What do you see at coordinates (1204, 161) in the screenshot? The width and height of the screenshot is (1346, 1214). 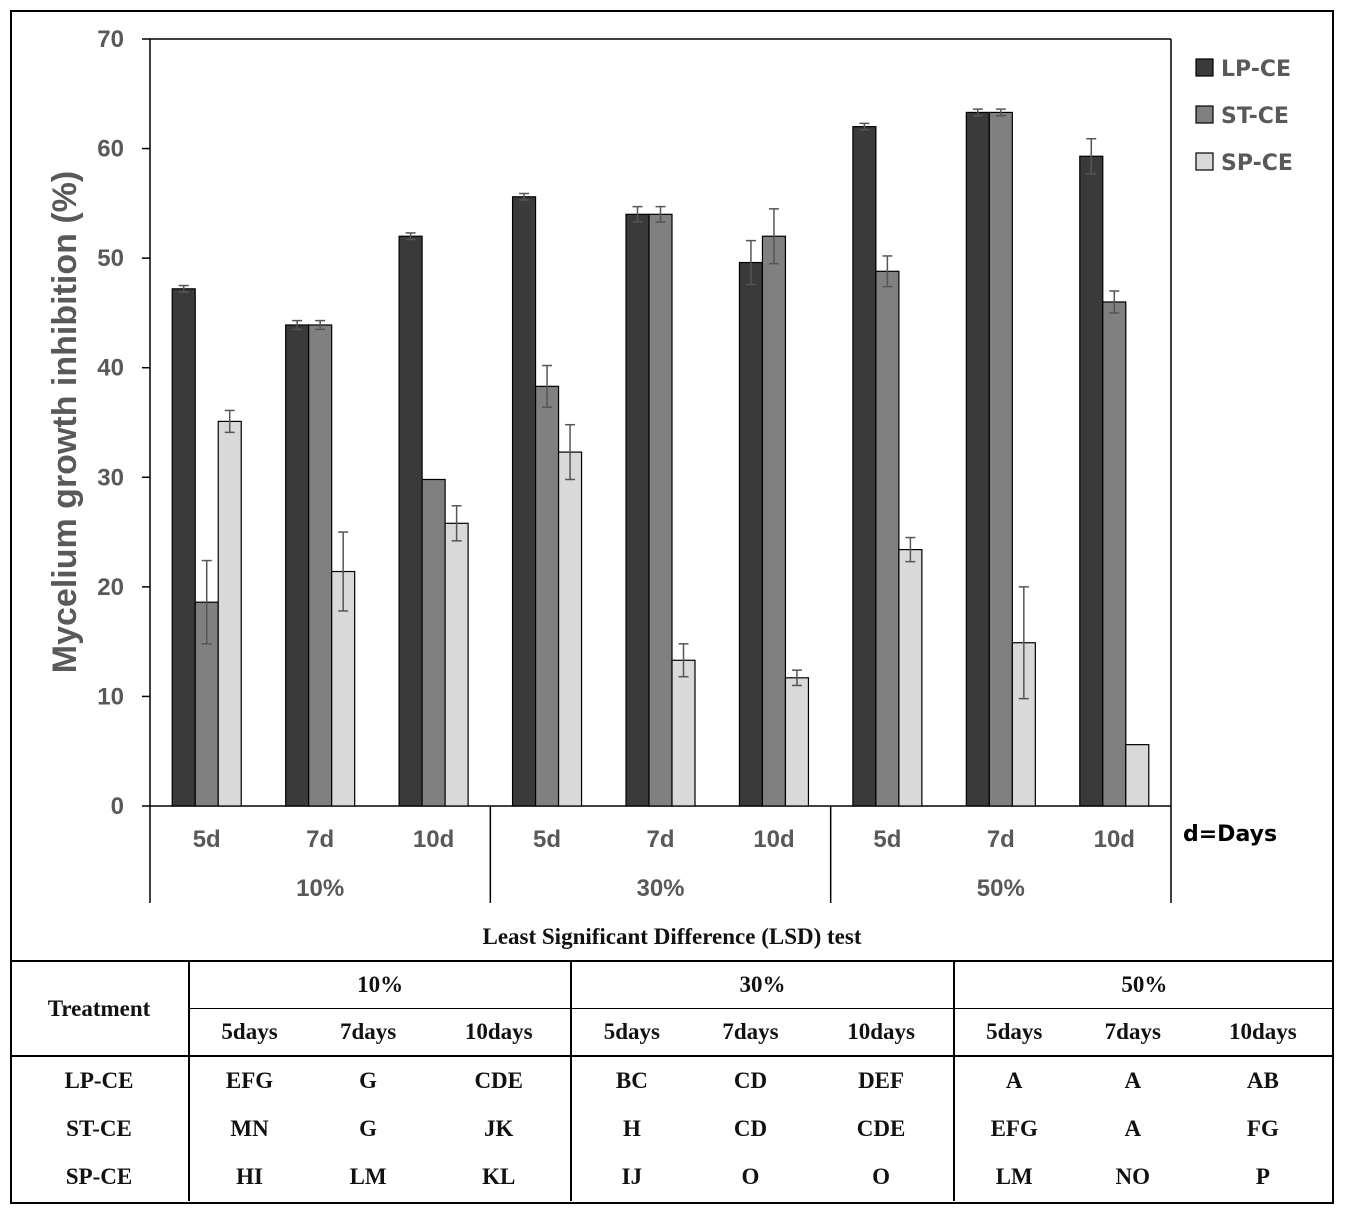 I see `legend-swatch-sp-ce` at bounding box center [1204, 161].